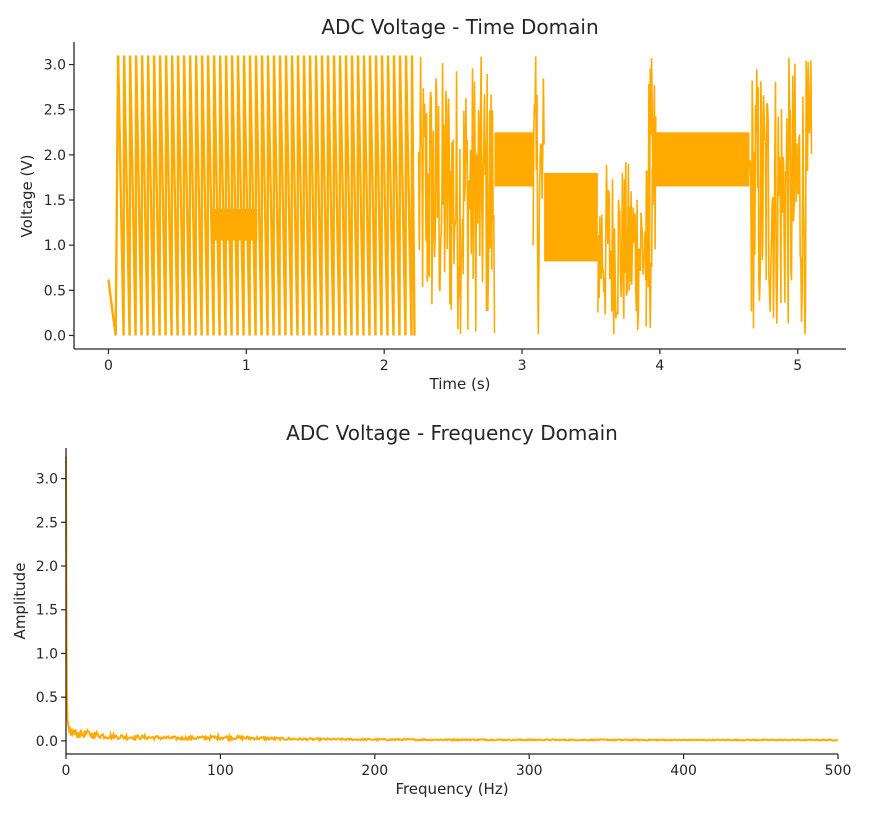 The height and width of the screenshot is (815, 875). Describe the element at coordinates (460, 384) in the screenshot. I see `x-axis-label-time: Time (s)` at that location.